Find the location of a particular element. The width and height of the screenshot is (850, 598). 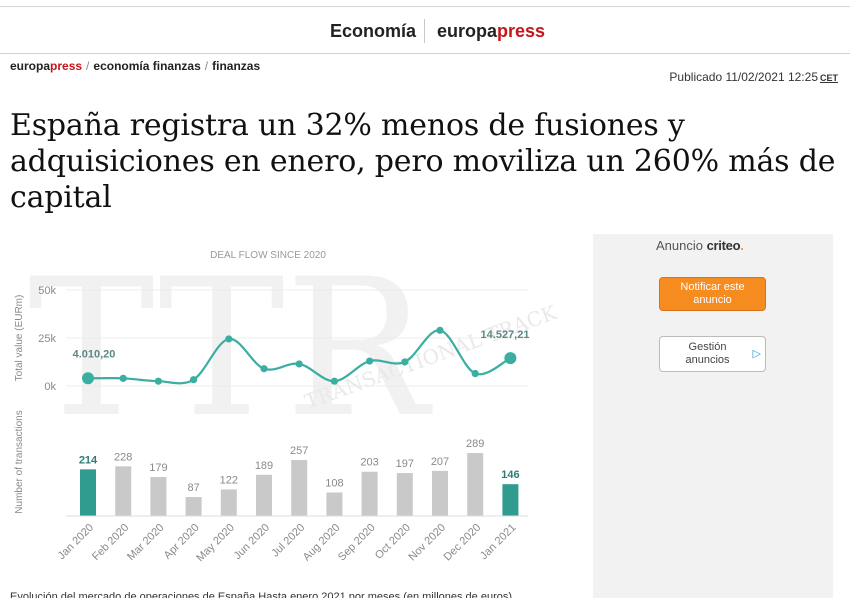

breadcrumb: europapress / economía finanzas / finanzas is located at coordinates (135, 66).